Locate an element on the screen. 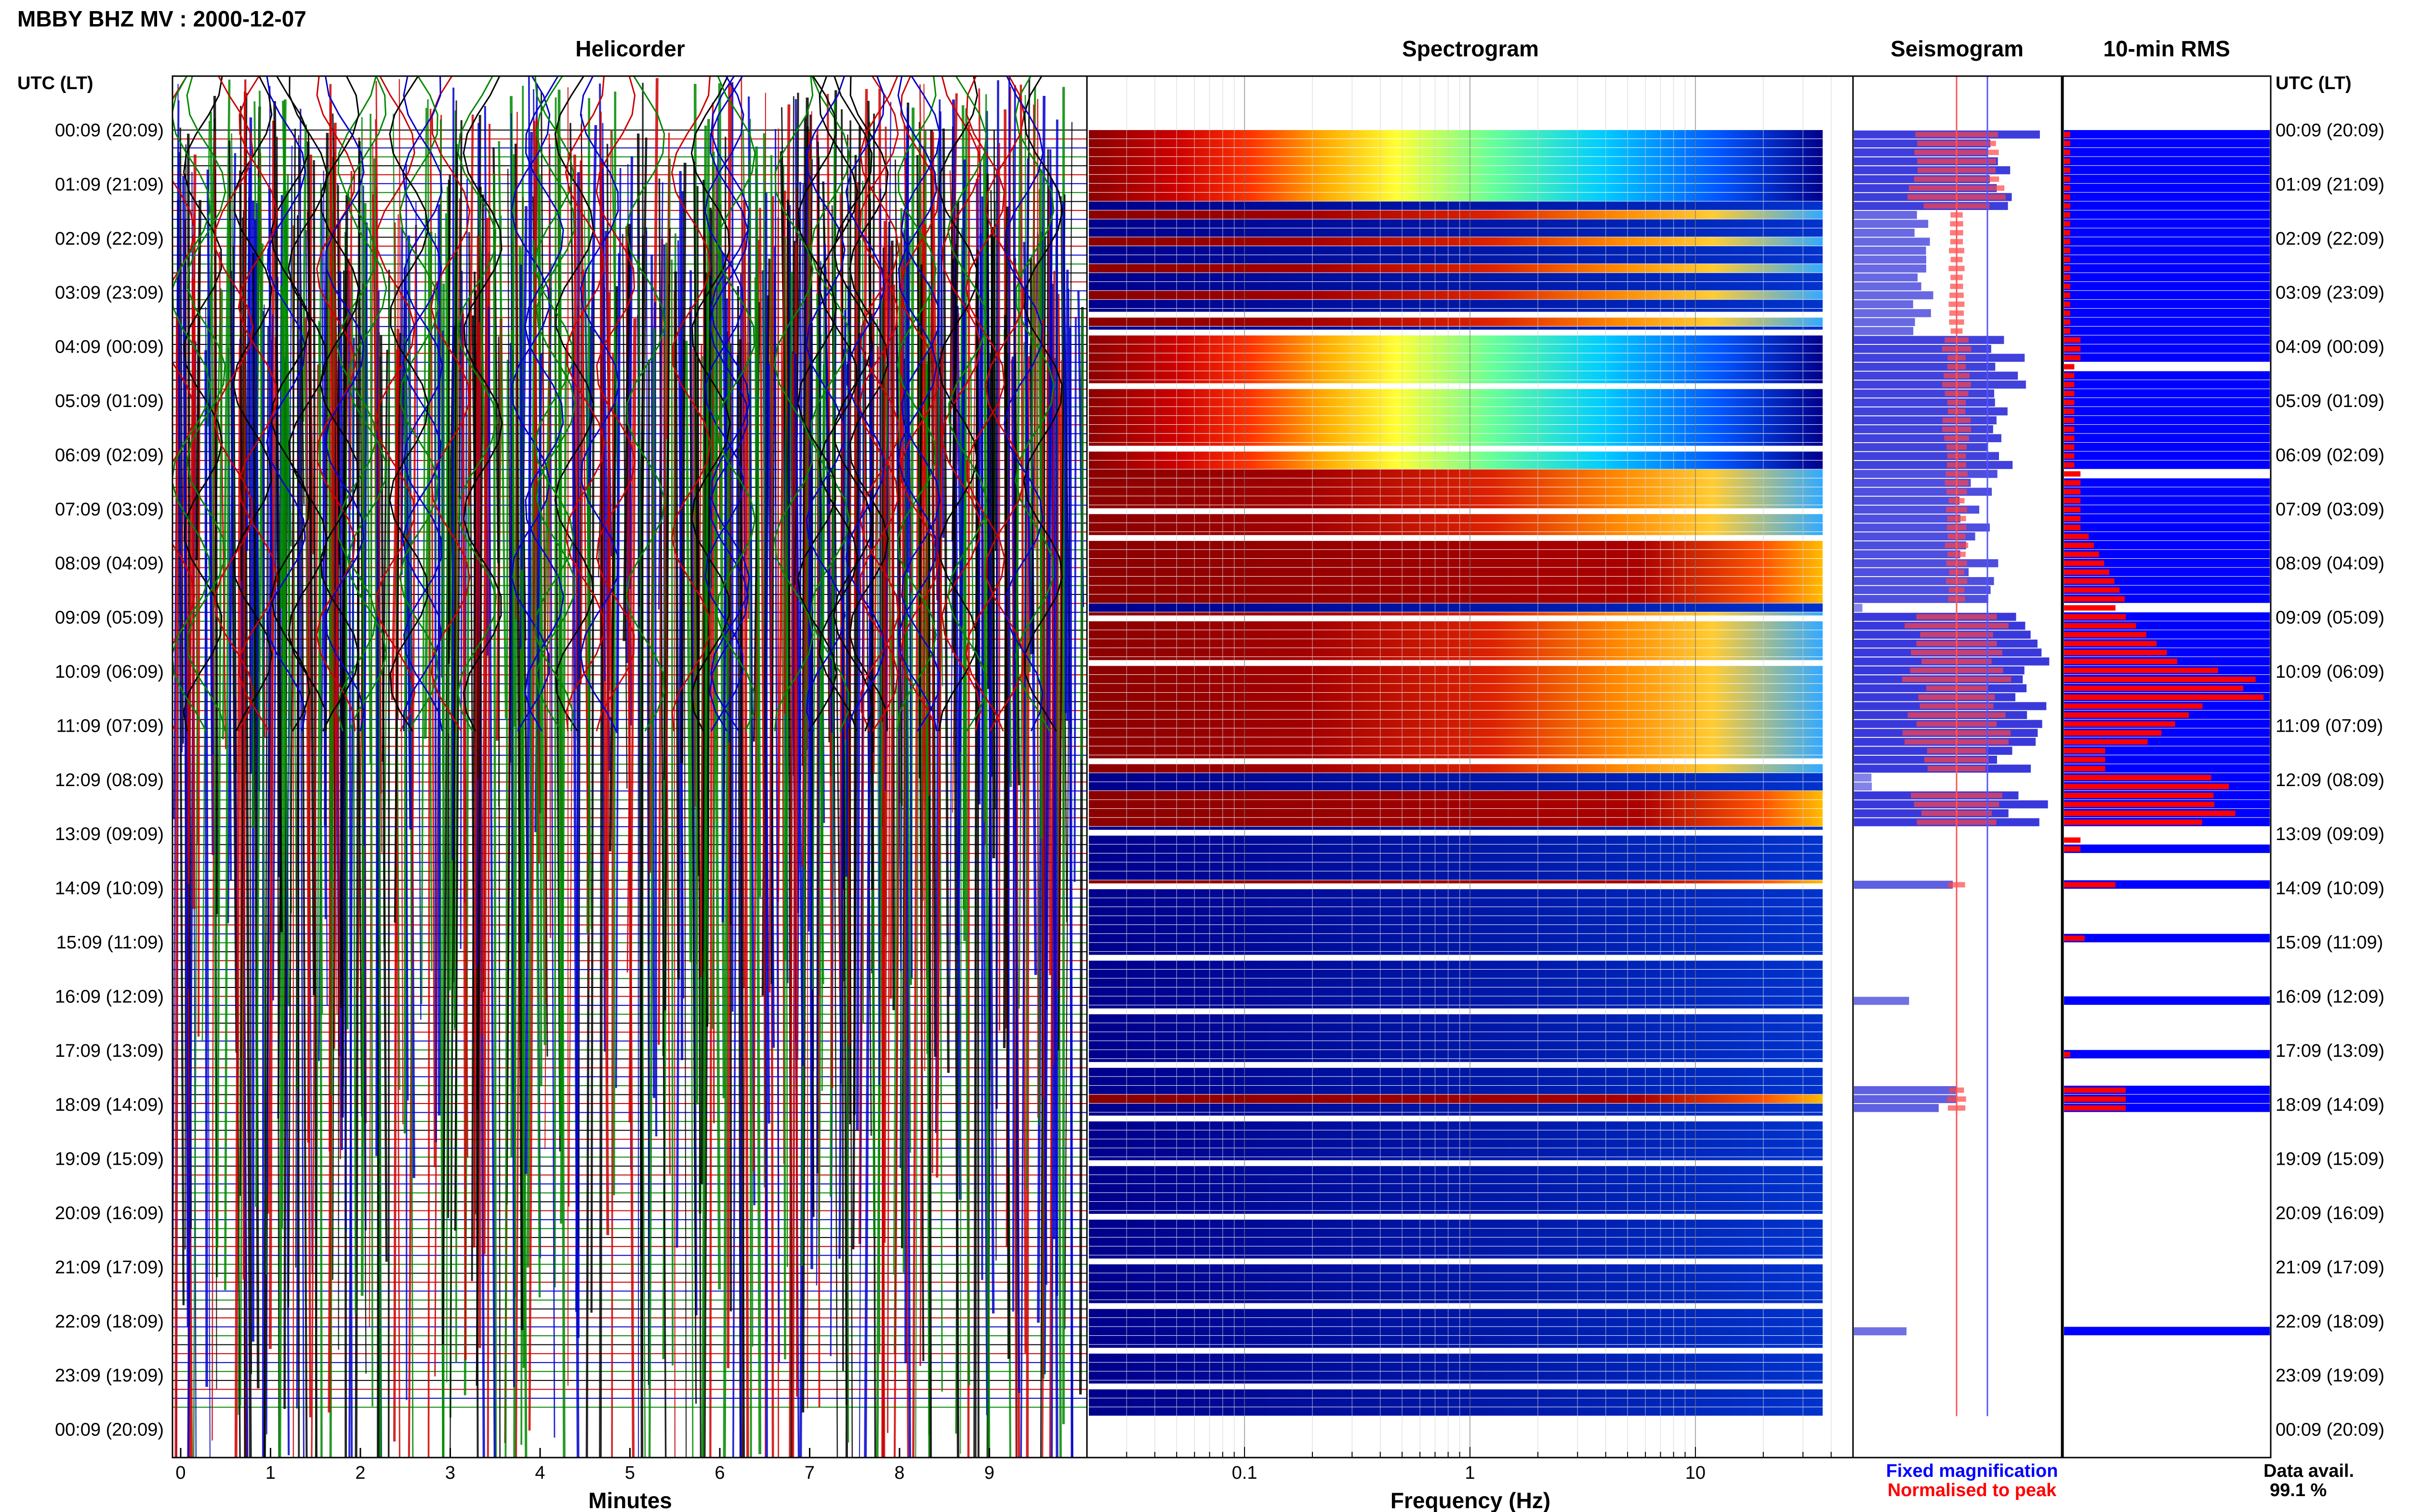  helicorder-x-tick-label: 7 is located at coordinates (810, 1473).